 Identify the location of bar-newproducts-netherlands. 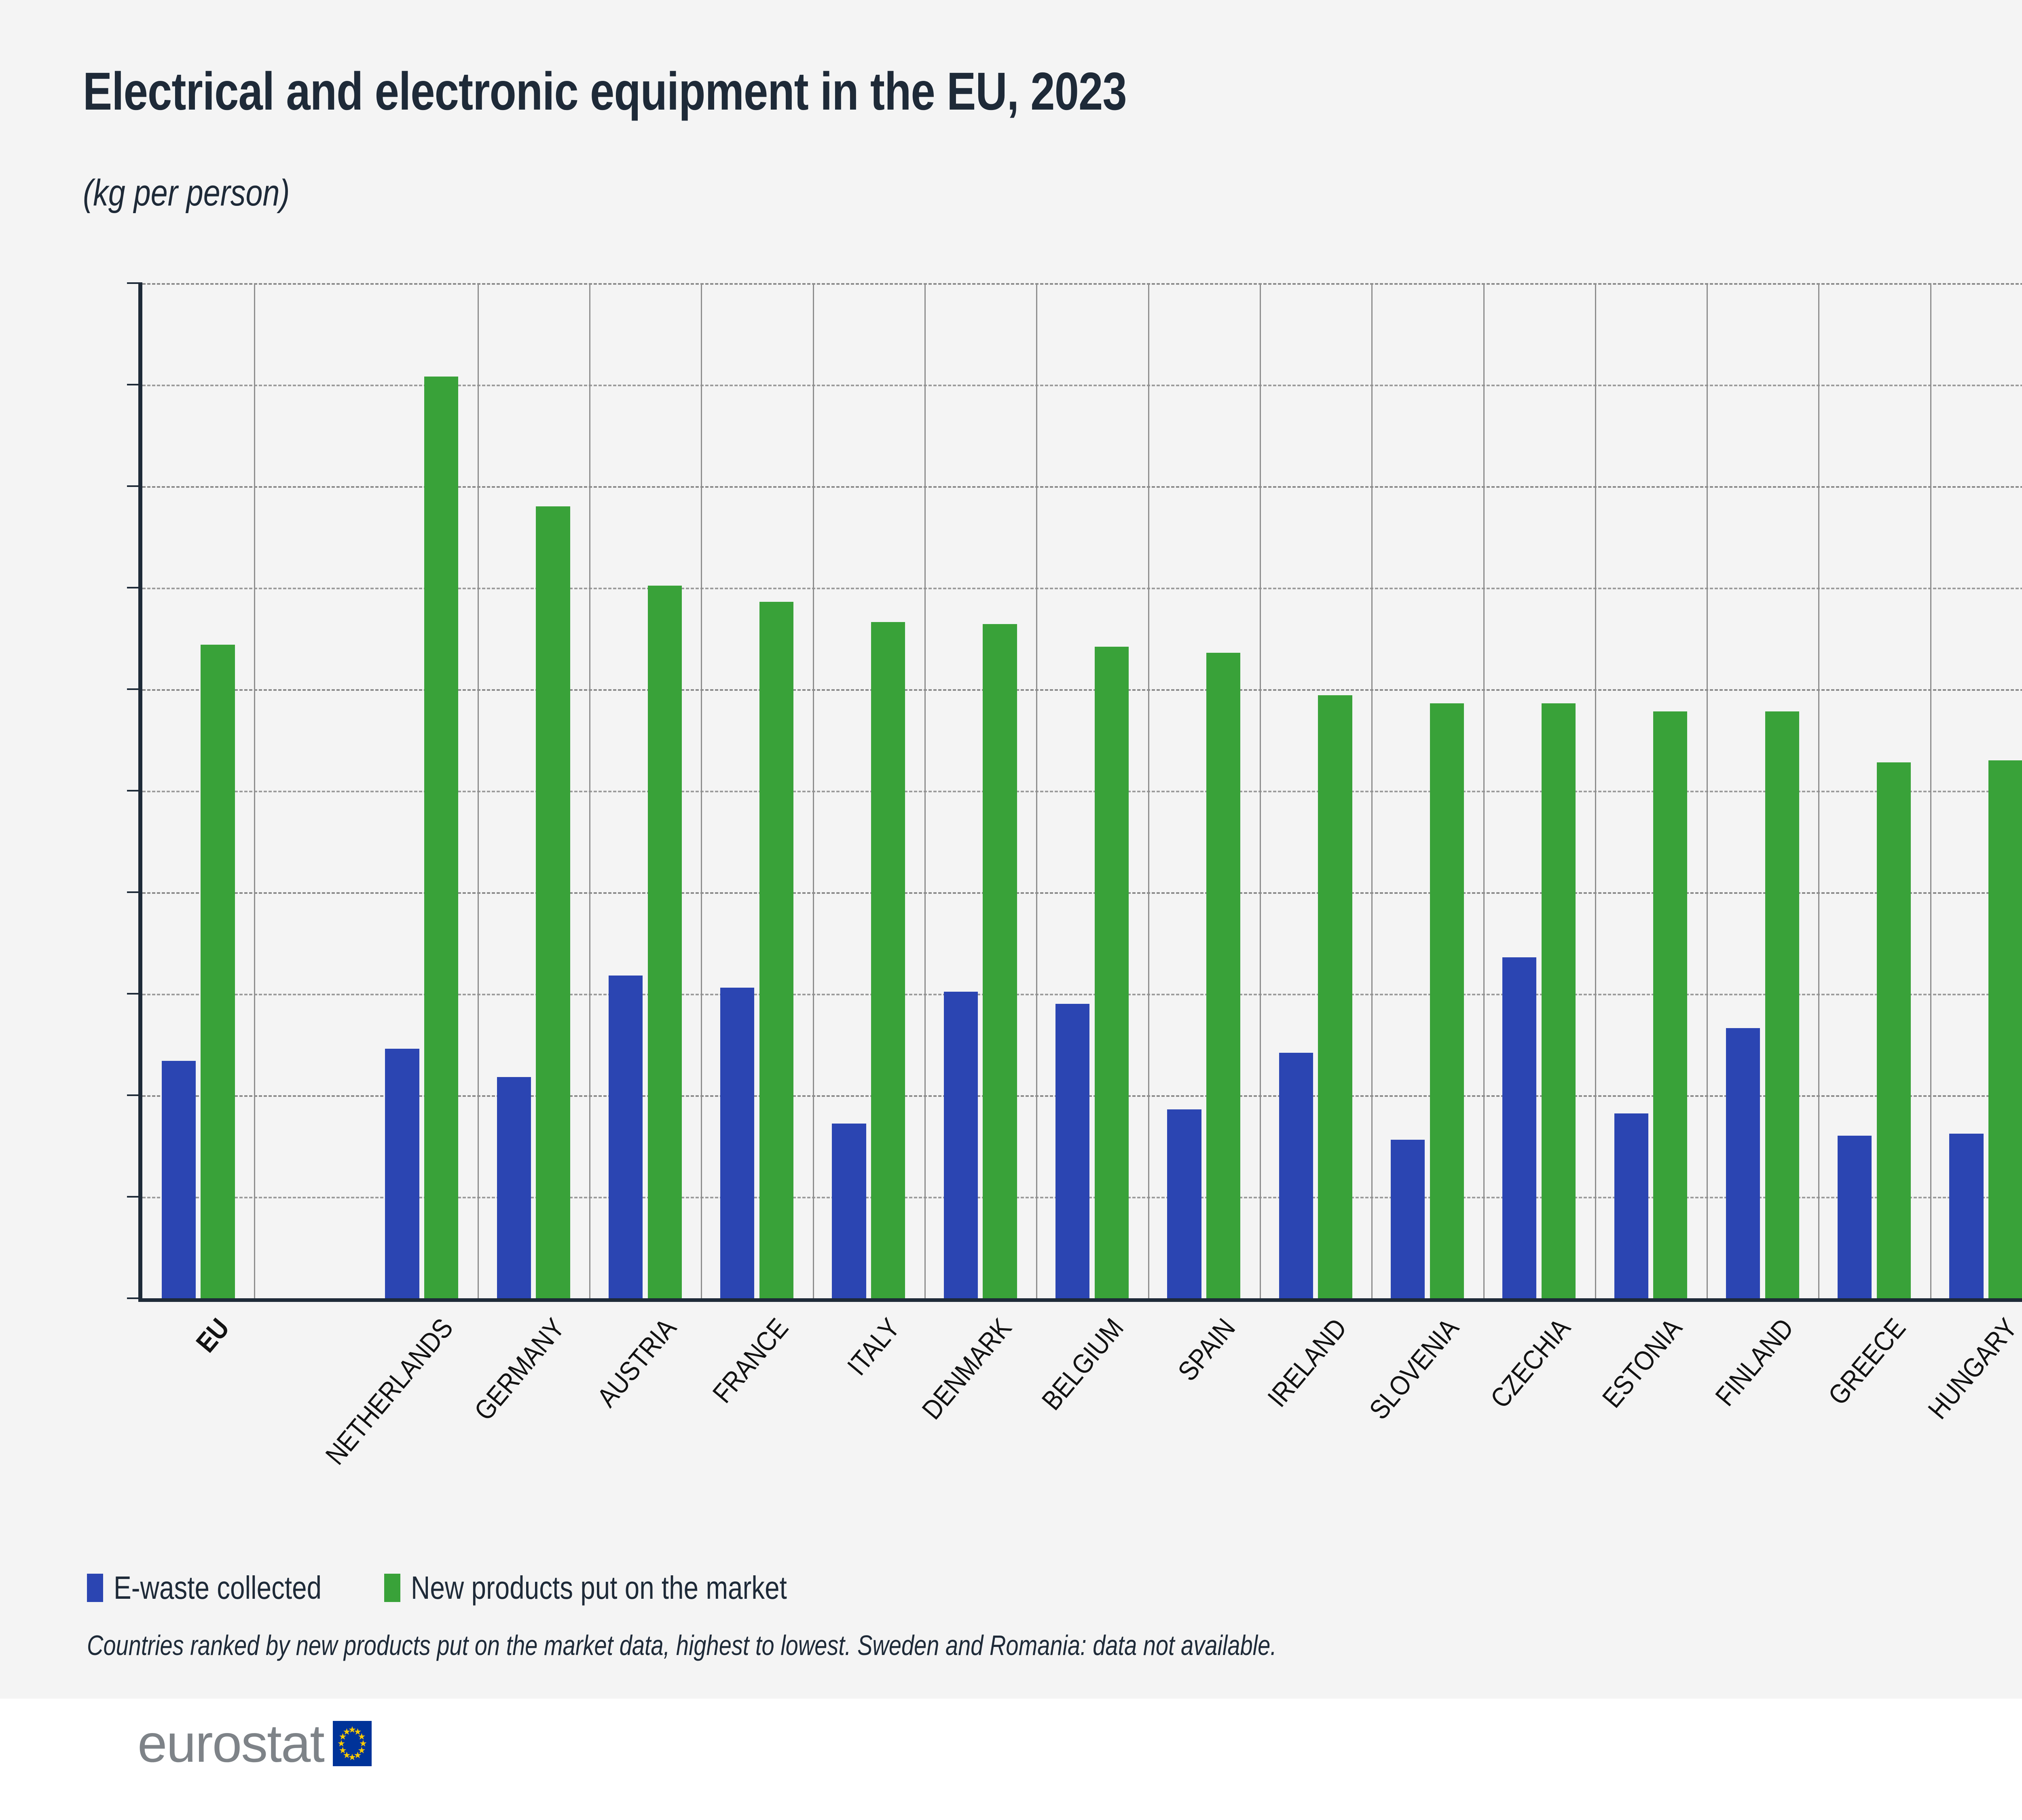
(441, 837).